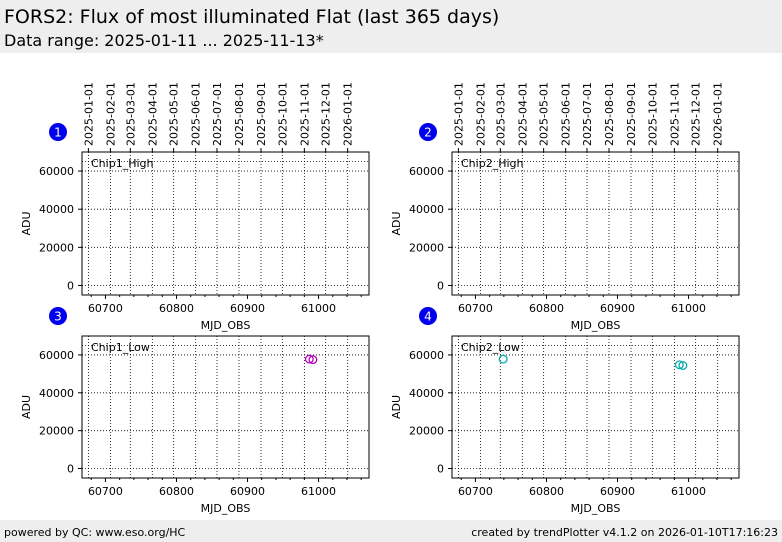 This screenshot has height=542, width=782. I want to click on panel-label: Chip1_High, so click(122, 163).